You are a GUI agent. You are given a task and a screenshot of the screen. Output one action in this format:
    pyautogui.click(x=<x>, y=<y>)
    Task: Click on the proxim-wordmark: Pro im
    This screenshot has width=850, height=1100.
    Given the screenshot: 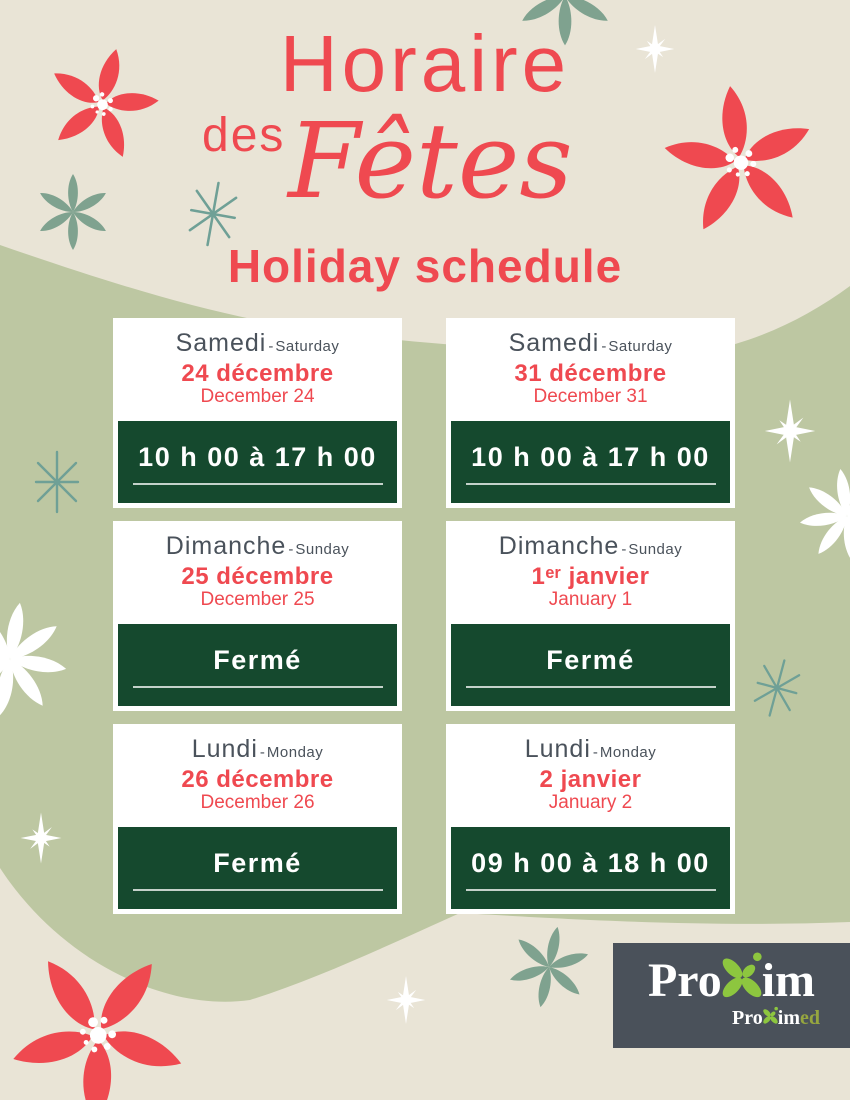 What is the action you would take?
    pyautogui.click(x=731, y=979)
    